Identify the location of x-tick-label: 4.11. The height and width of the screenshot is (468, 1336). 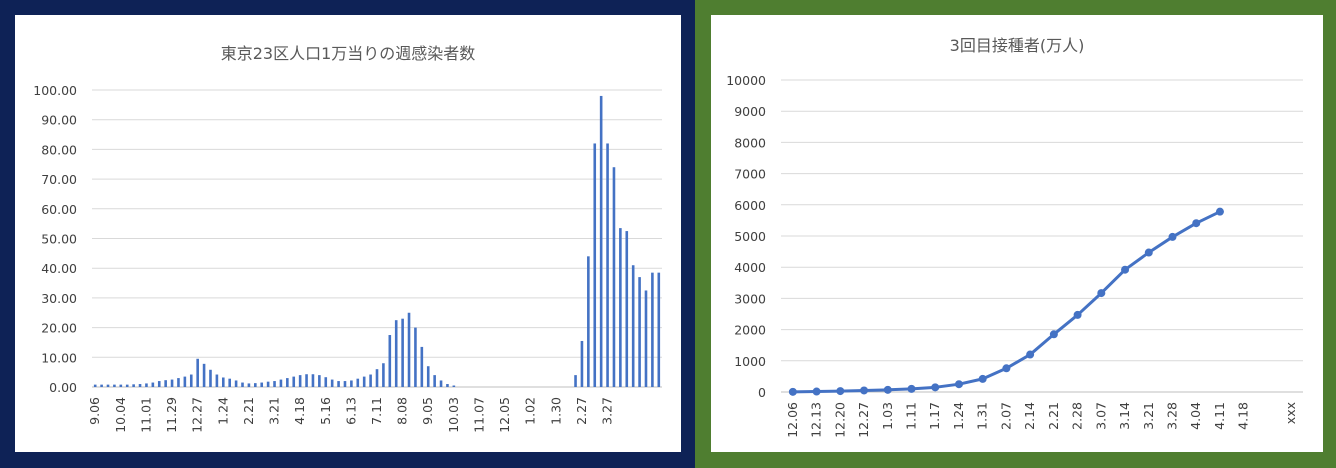
(1219, 416).